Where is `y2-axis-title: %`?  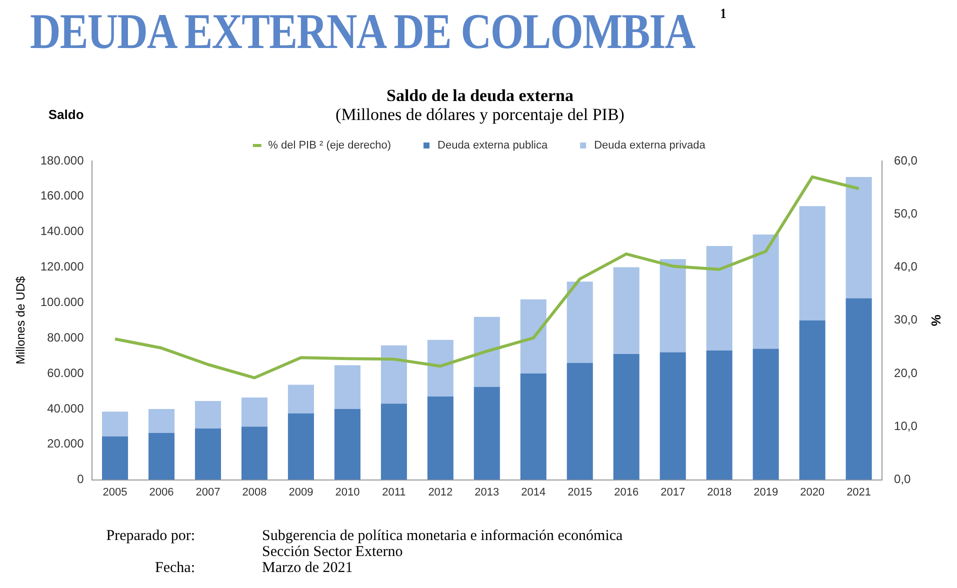 y2-axis-title: % is located at coordinates (936, 320).